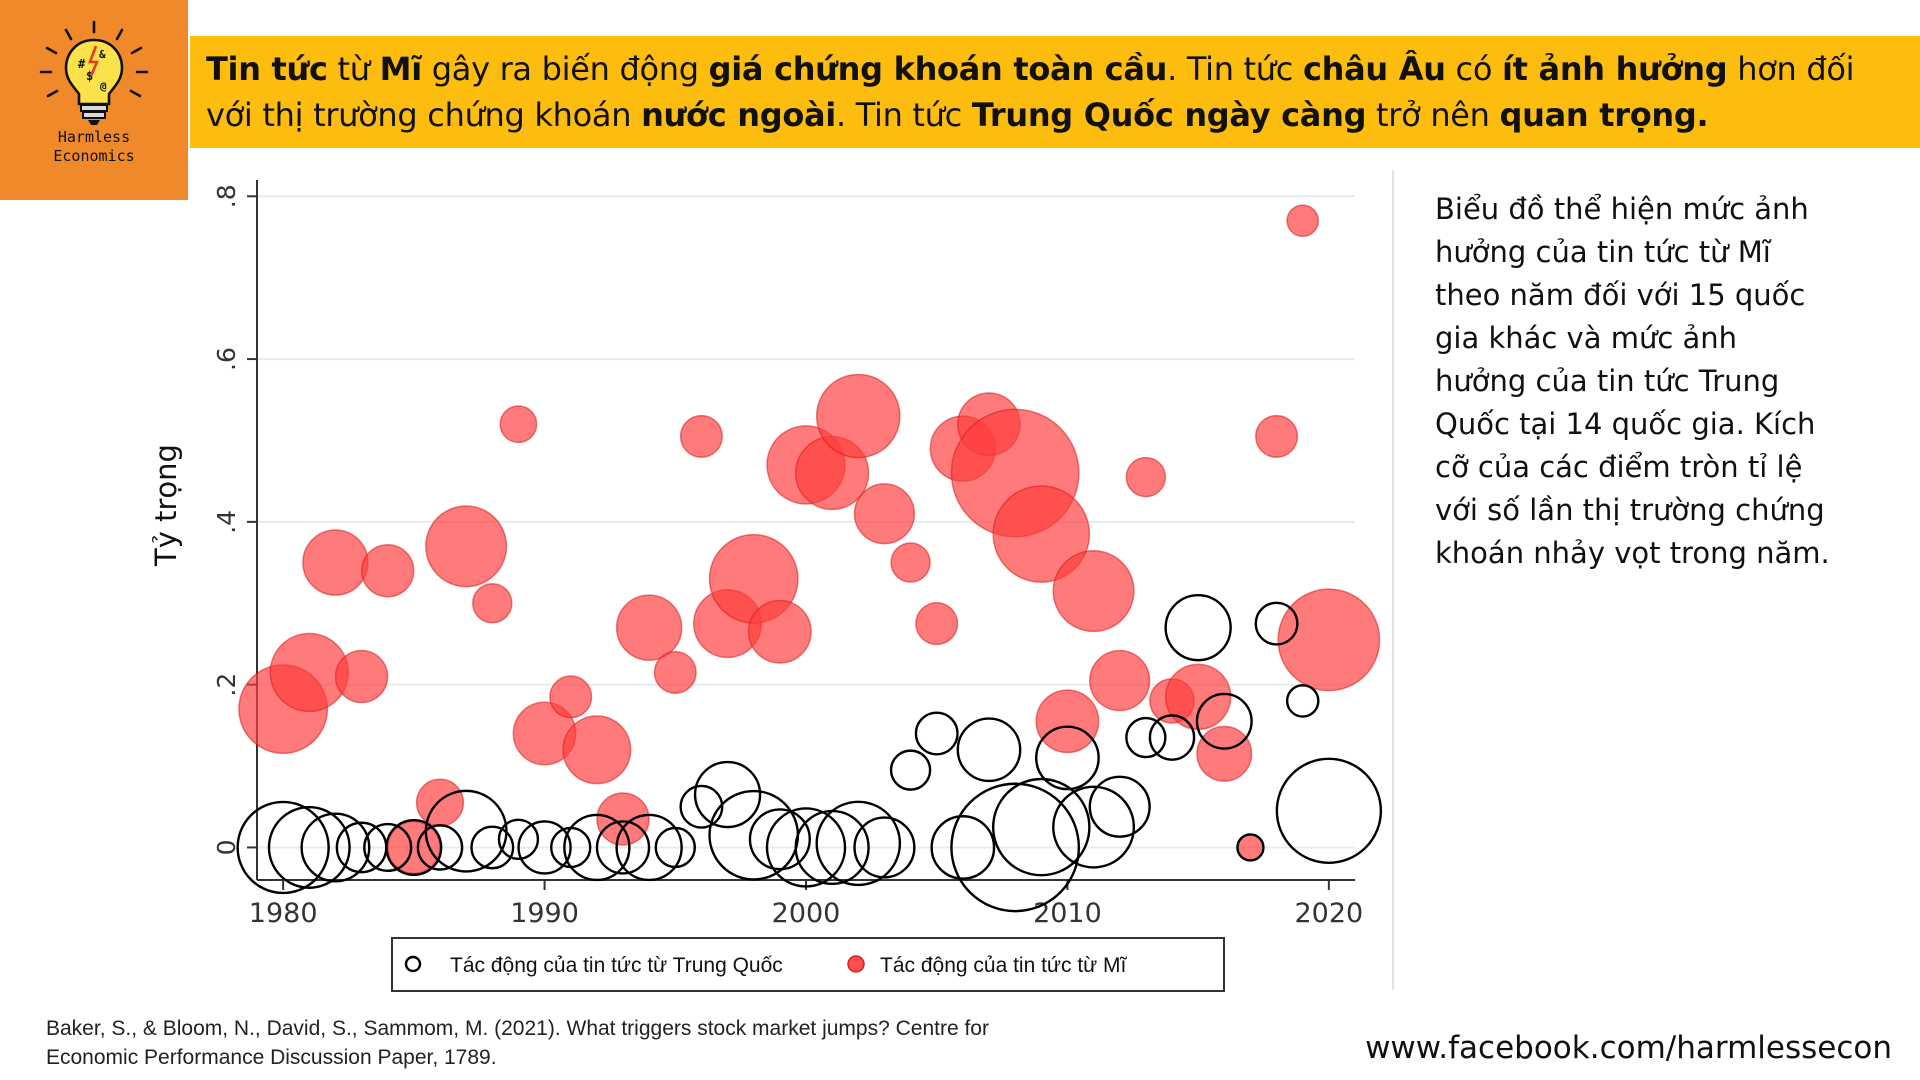  Describe the element at coordinates (226, 685) in the screenshot. I see `y-tick-label: .2` at that location.